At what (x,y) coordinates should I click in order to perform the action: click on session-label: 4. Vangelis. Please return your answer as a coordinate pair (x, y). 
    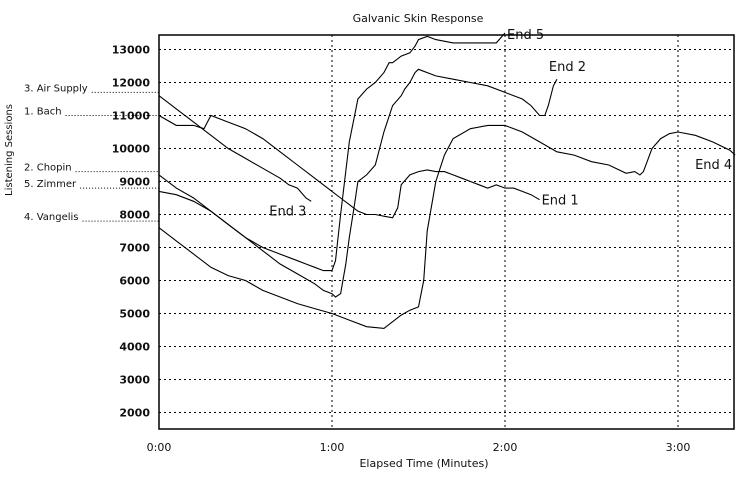
    Looking at the image, I should click on (51, 217).